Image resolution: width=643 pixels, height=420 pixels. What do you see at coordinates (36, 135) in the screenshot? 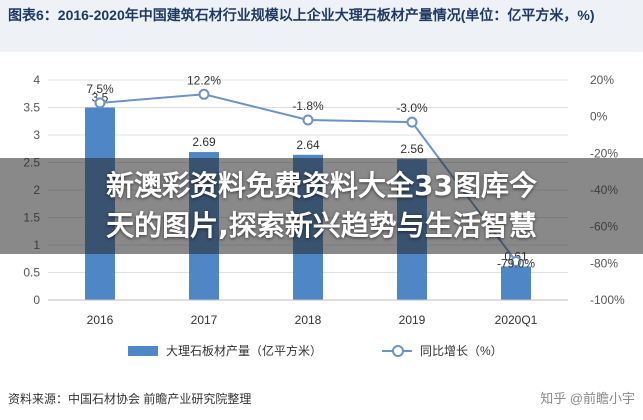
I see `left-tick-label: 3` at bounding box center [36, 135].